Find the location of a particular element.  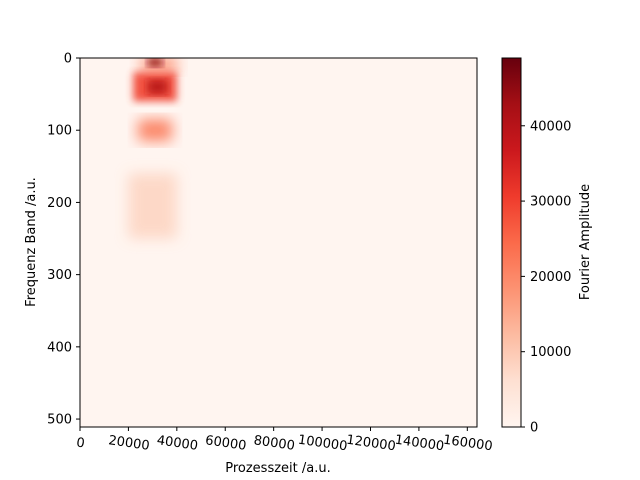

colorbar: 0 10000 20000 30000 40000 Fourier Amplitude is located at coordinates (547, 246).